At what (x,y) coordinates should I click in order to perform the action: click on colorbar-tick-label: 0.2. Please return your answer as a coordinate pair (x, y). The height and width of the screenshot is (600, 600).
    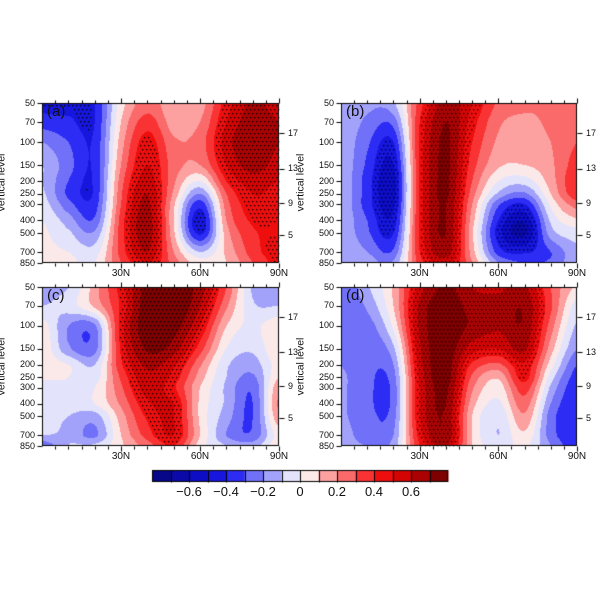
    Looking at the image, I should click on (337, 491).